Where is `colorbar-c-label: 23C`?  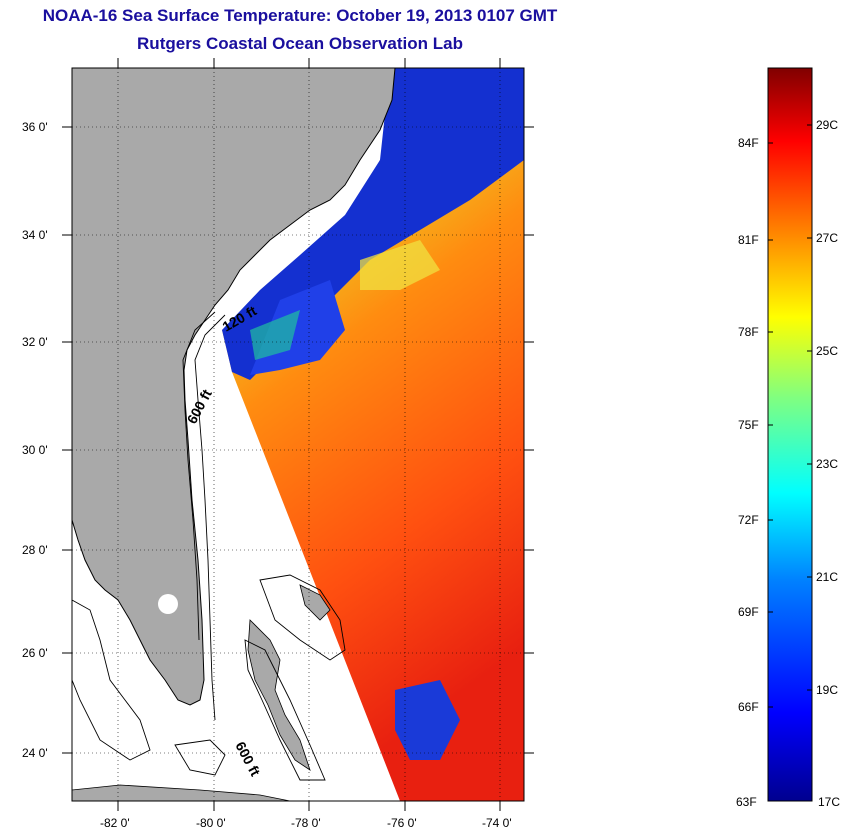 colorbar-c-label: 23C is located at coordinates (827, 464).